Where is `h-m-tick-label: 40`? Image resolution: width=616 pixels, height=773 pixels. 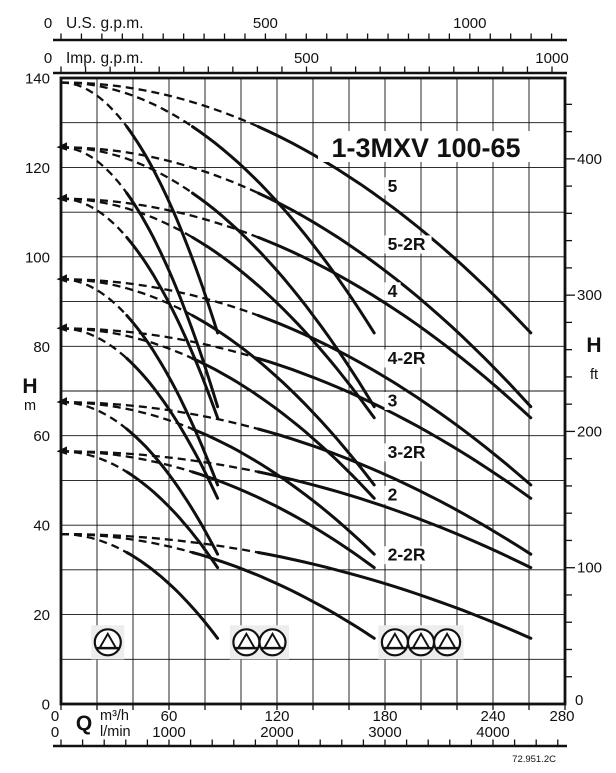
h-m-tick-label: 40 is located at coordinates (41, 526).